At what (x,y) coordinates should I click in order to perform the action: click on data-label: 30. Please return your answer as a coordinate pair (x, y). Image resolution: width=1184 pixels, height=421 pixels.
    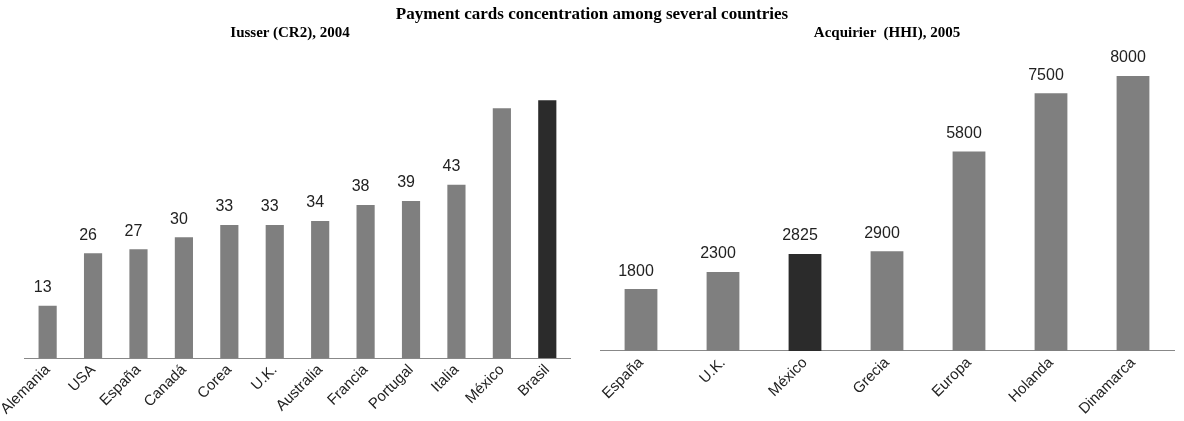
    Looking at the image, I should click on (179, 218).